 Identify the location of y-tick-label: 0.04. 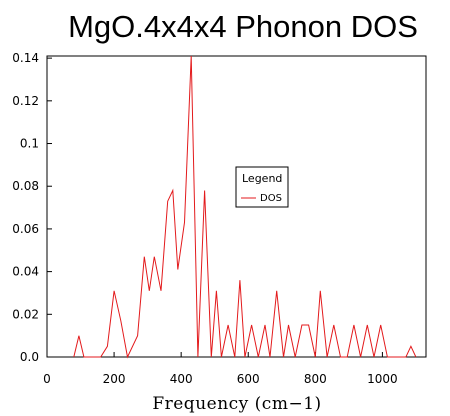
(25, 272).